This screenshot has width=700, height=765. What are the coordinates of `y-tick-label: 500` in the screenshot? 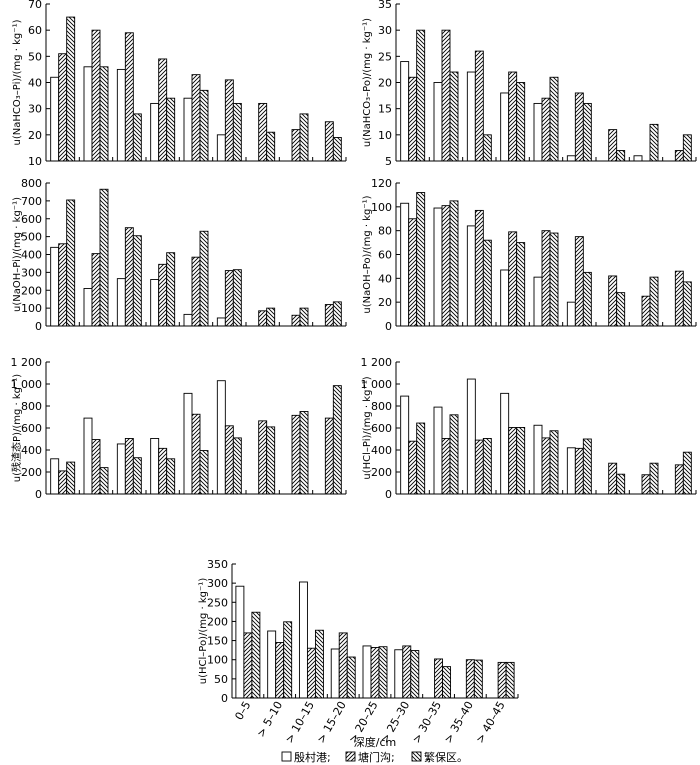 It's located at (31, 237).